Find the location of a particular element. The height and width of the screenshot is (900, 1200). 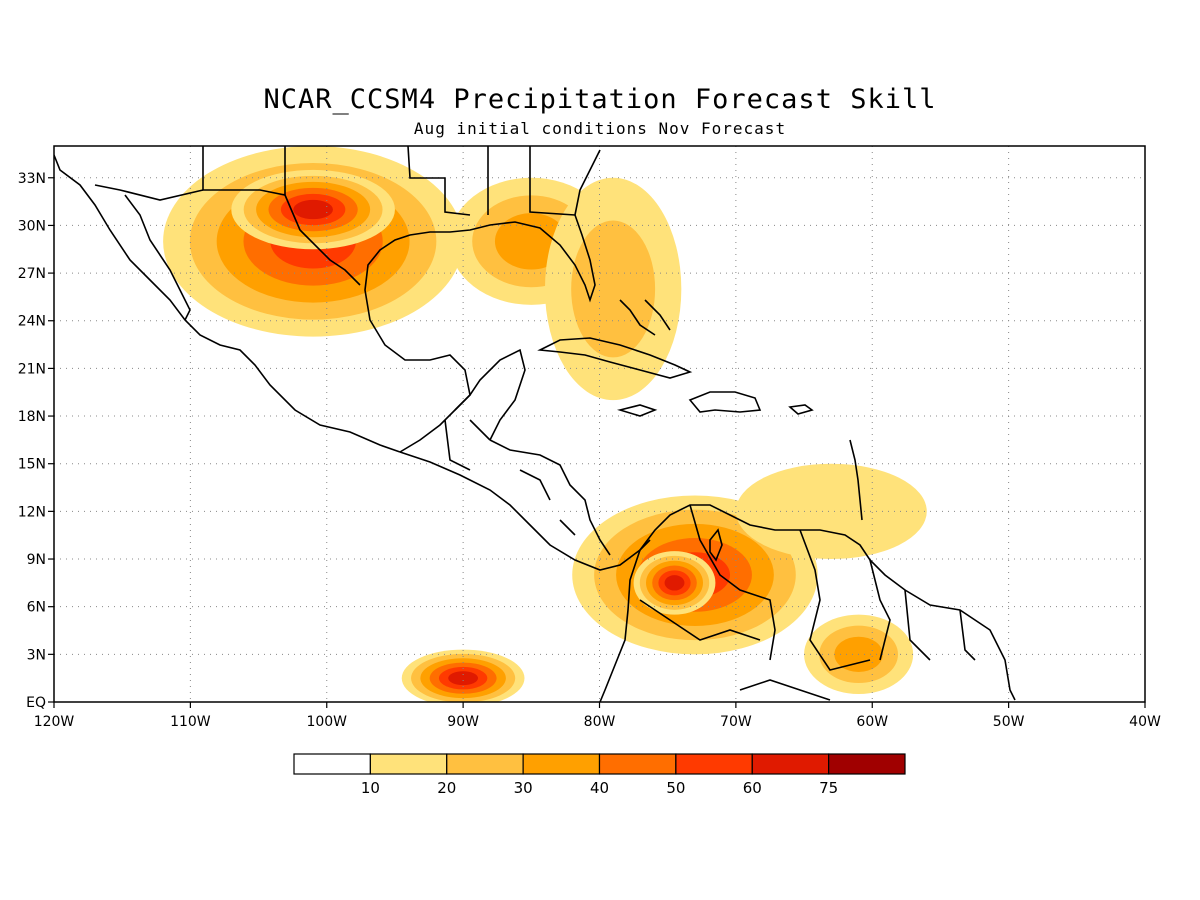

lon-tick-label: 100W is located at coordinates (326, 722).